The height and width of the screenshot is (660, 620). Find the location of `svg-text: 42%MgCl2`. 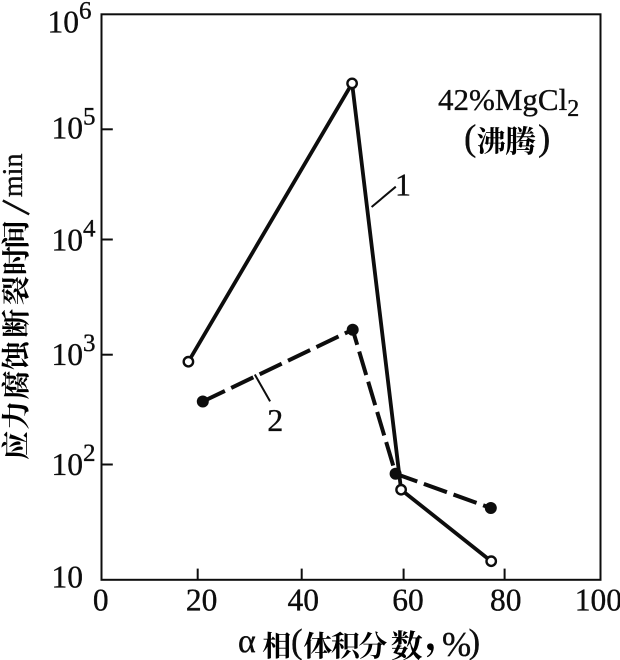

svg-text: 42%MgCl2 is located at coordinates (508, 102).